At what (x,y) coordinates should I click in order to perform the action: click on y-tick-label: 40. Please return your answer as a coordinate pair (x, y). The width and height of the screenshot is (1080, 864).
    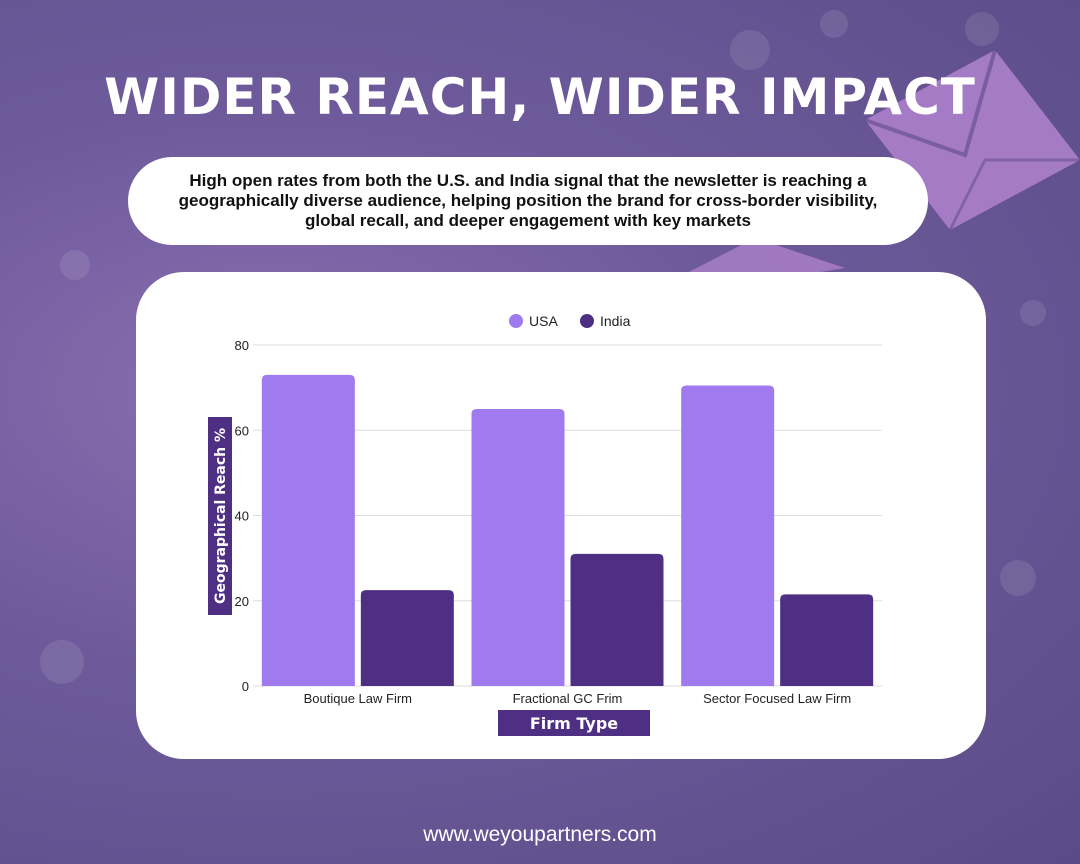
    Looking at the image, I should click on (242, 516).